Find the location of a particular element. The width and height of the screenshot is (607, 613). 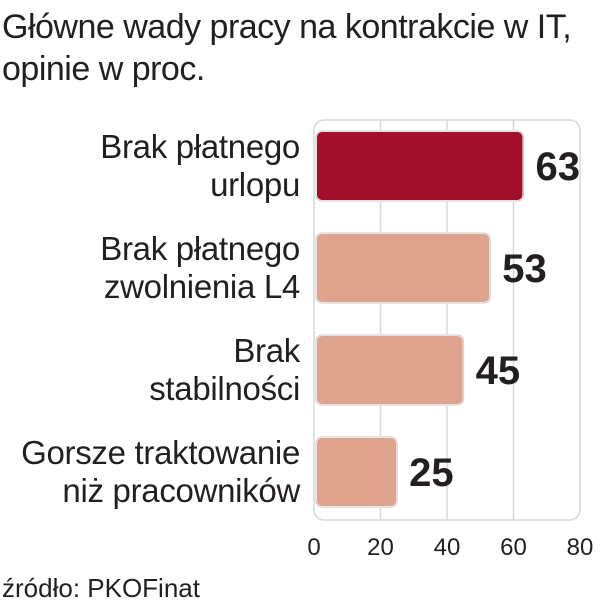

chart-title-line-1: Główne wady pracy na kontrakcie w IT, is located at coordinates (287, 27).